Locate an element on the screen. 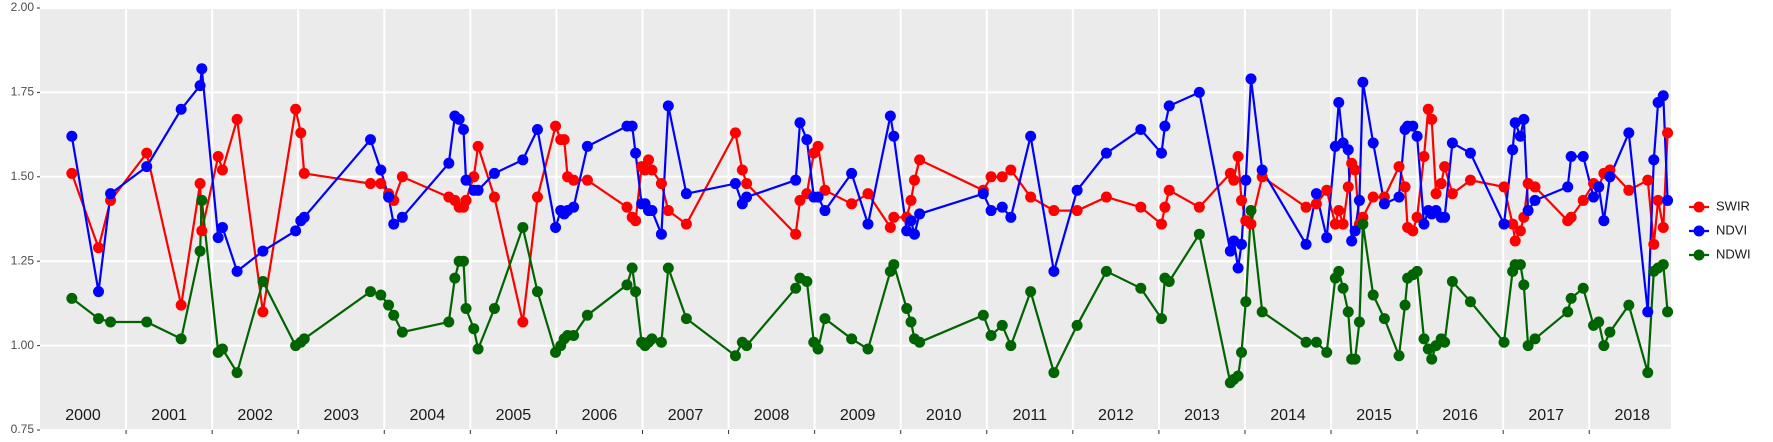 The width and height of the screenshot is (1773, 442). year-label: 2004 is located at coordinates (428, 415).